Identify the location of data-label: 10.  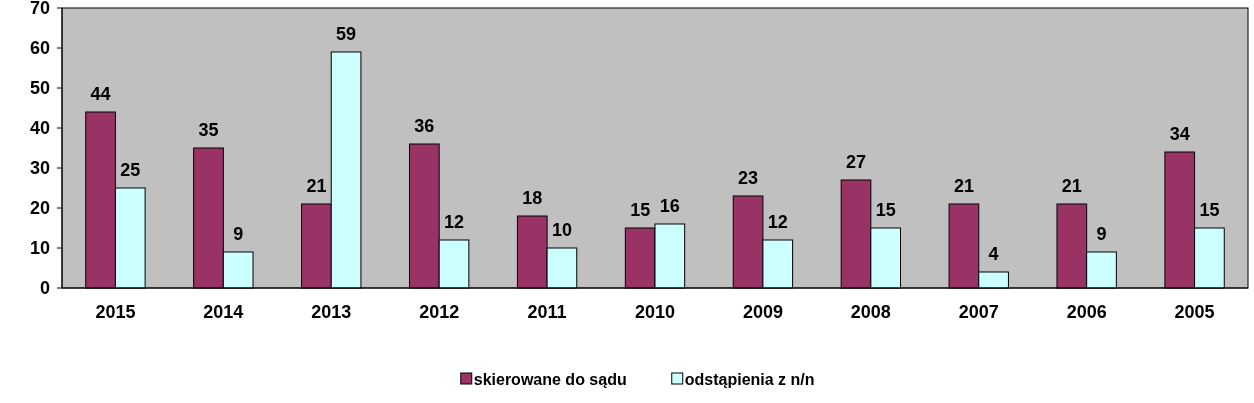
(561, 230).